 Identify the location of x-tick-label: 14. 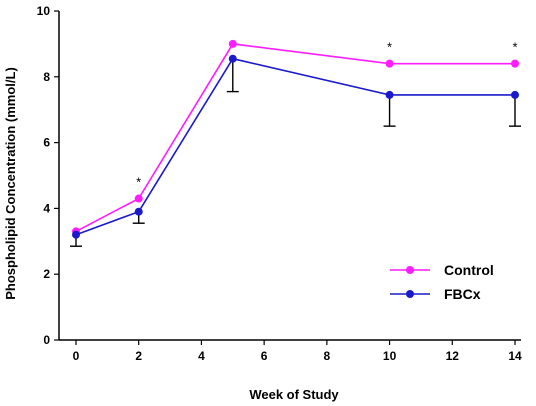
(515, 356).